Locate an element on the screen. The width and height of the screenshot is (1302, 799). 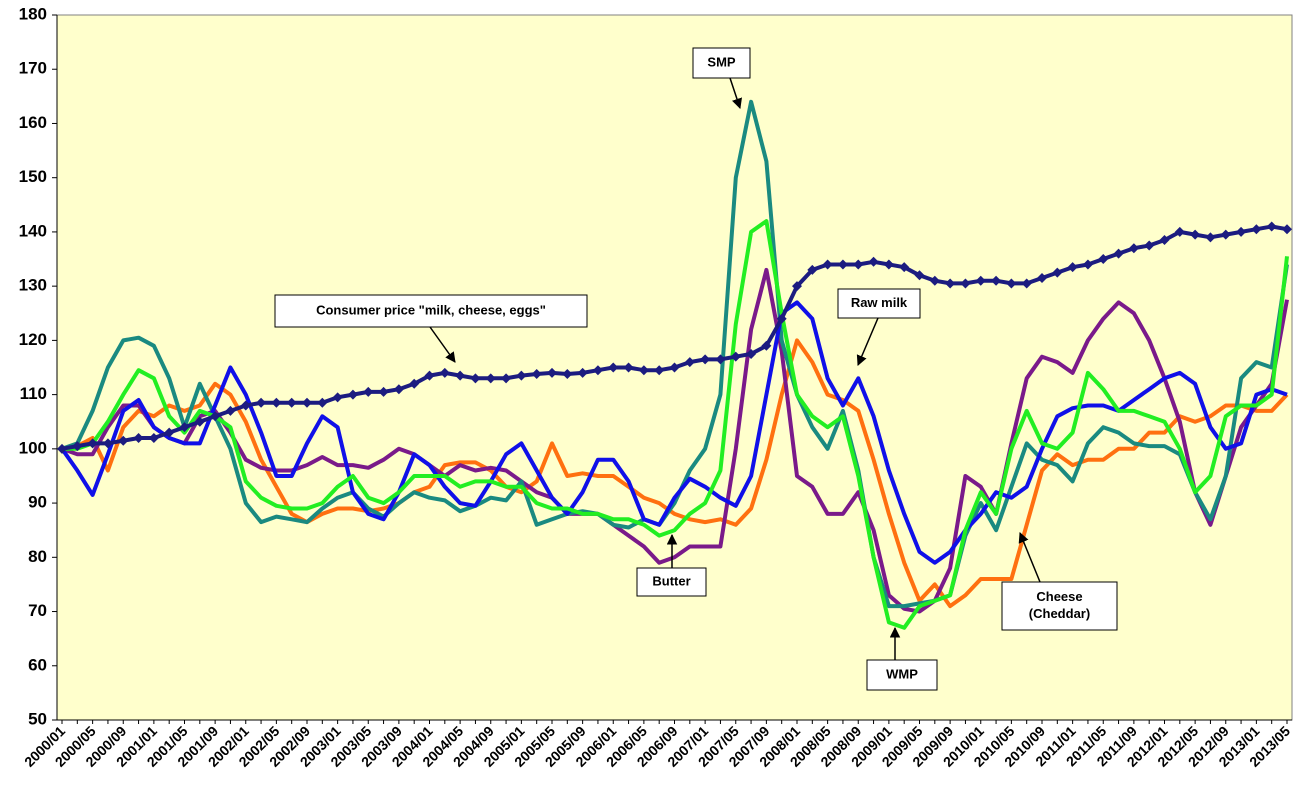
y-tick-label: 110 is located at coordinates (33, 393).